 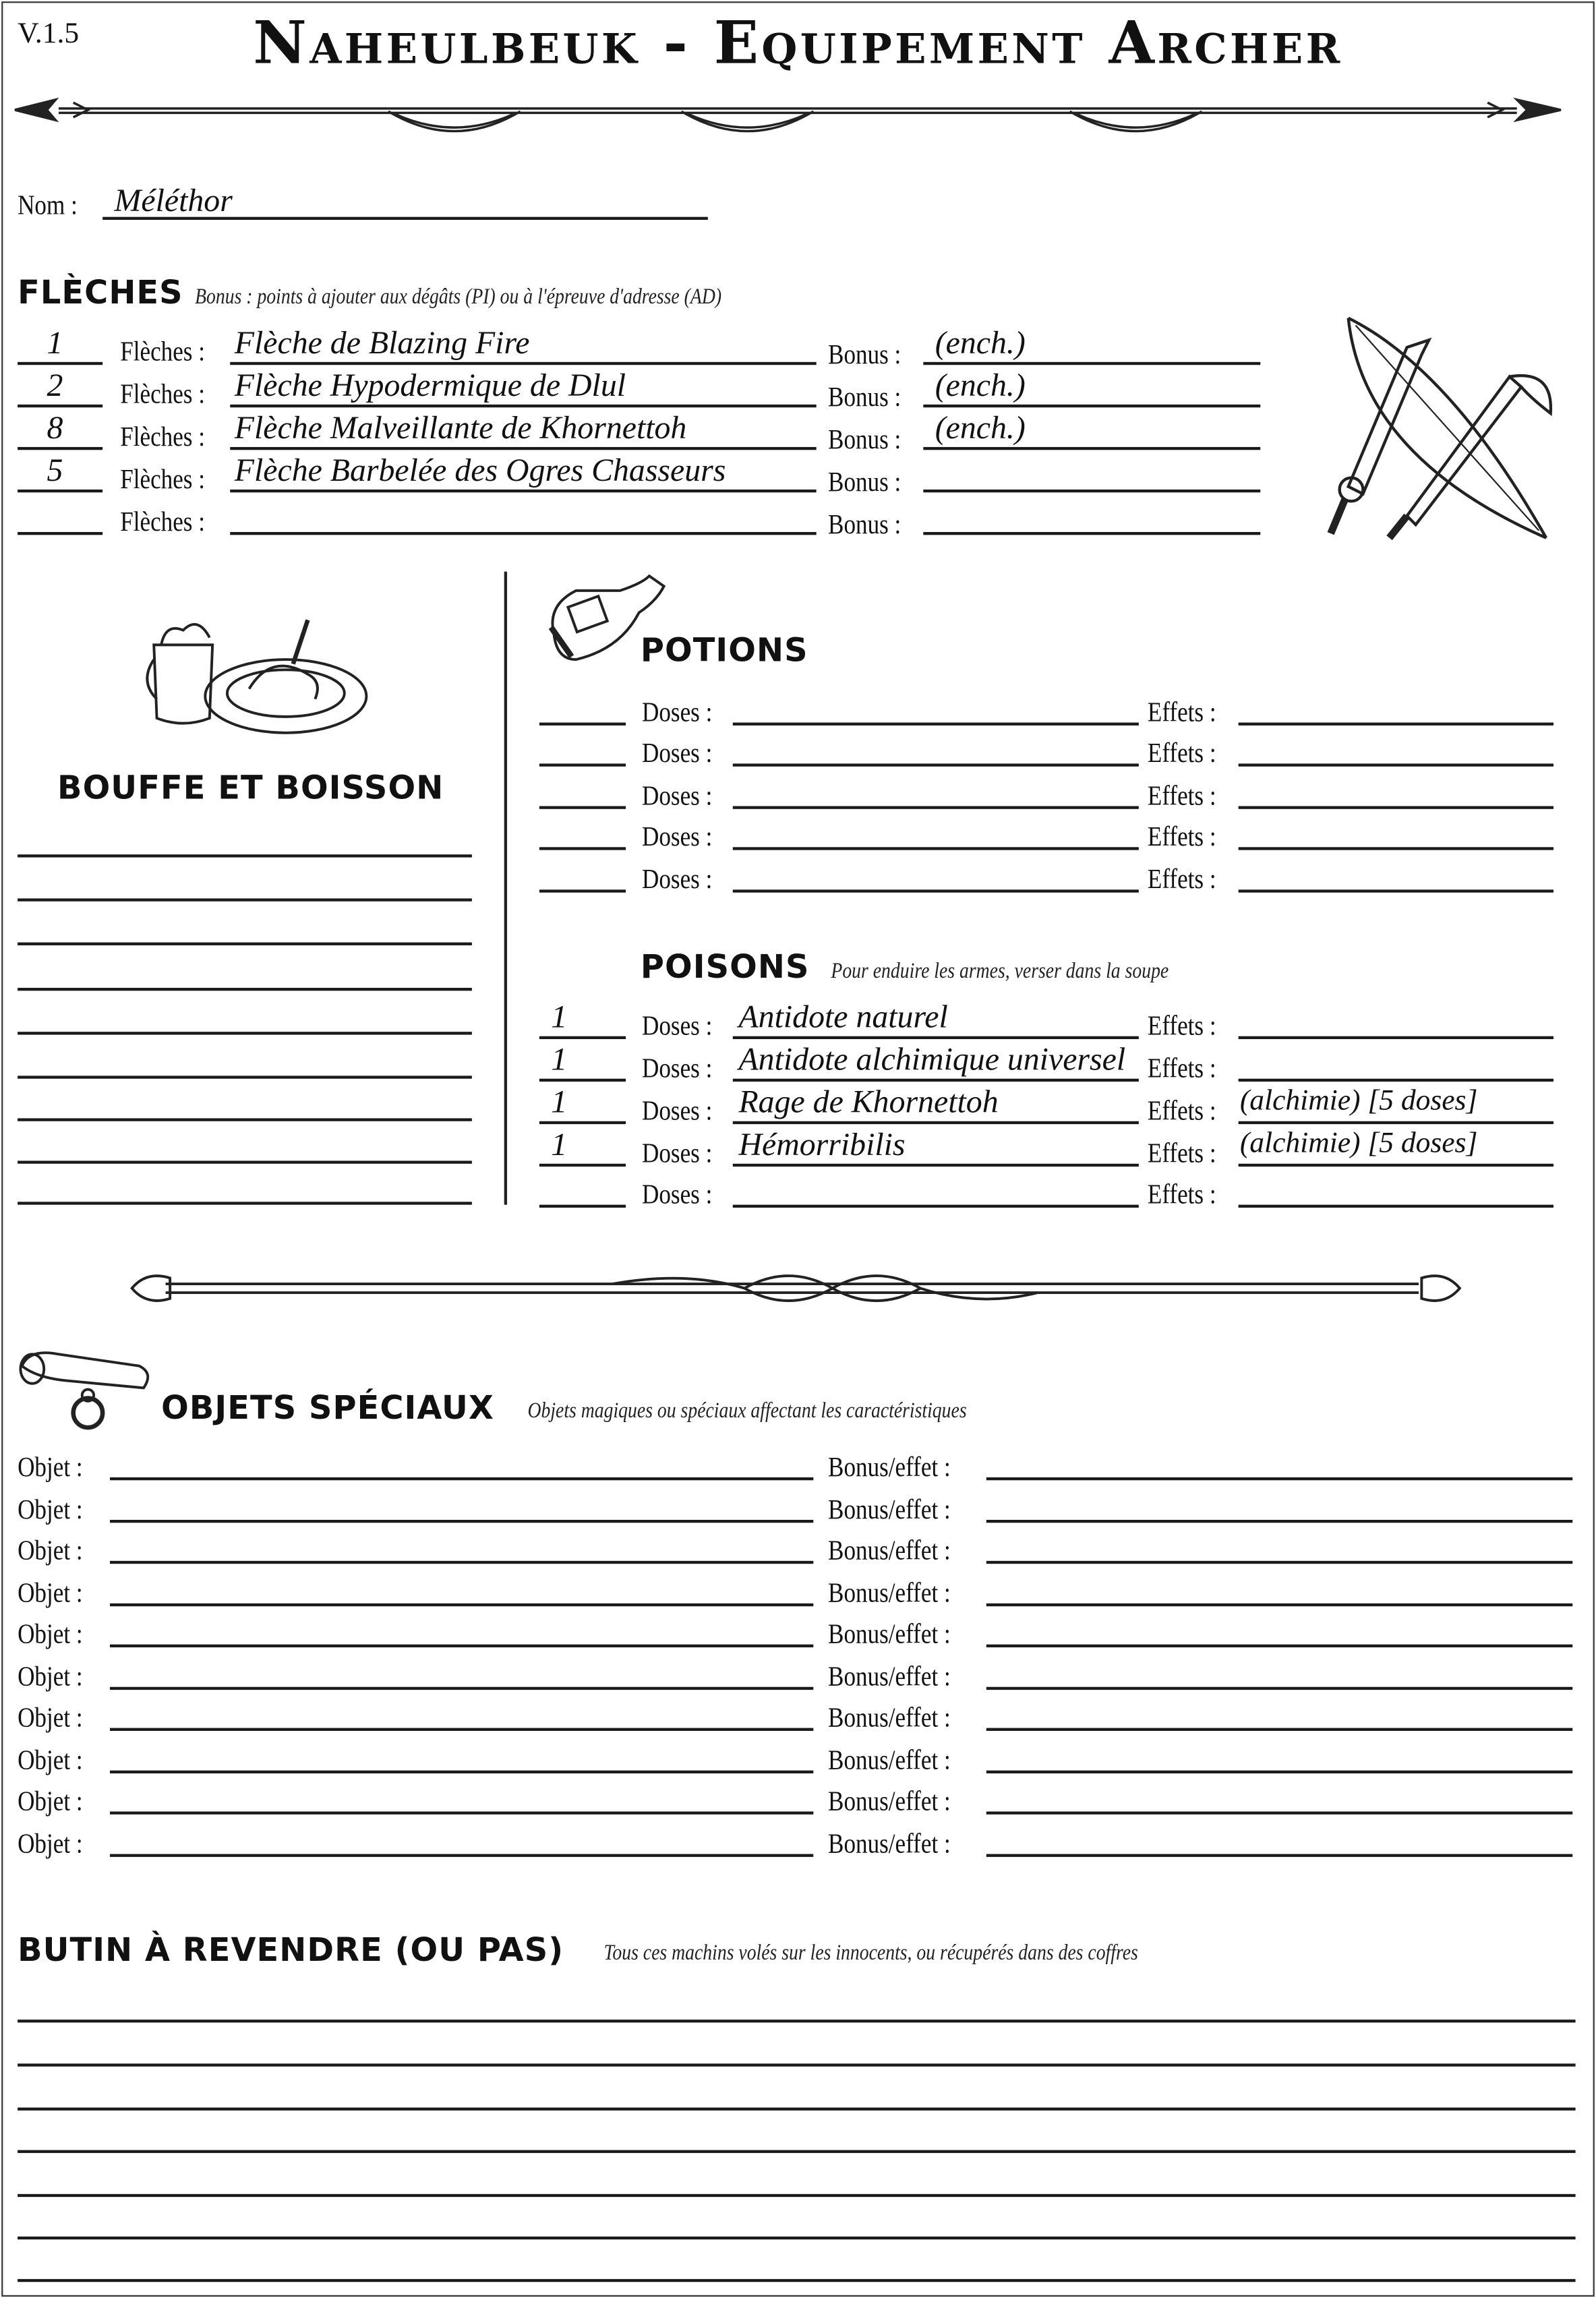 What do you see at coordinates (430, 385) in the screenshot?
I see `arrow-name-field: Flèche Hypodermique de Dlul` at bounding box center [430, 385].